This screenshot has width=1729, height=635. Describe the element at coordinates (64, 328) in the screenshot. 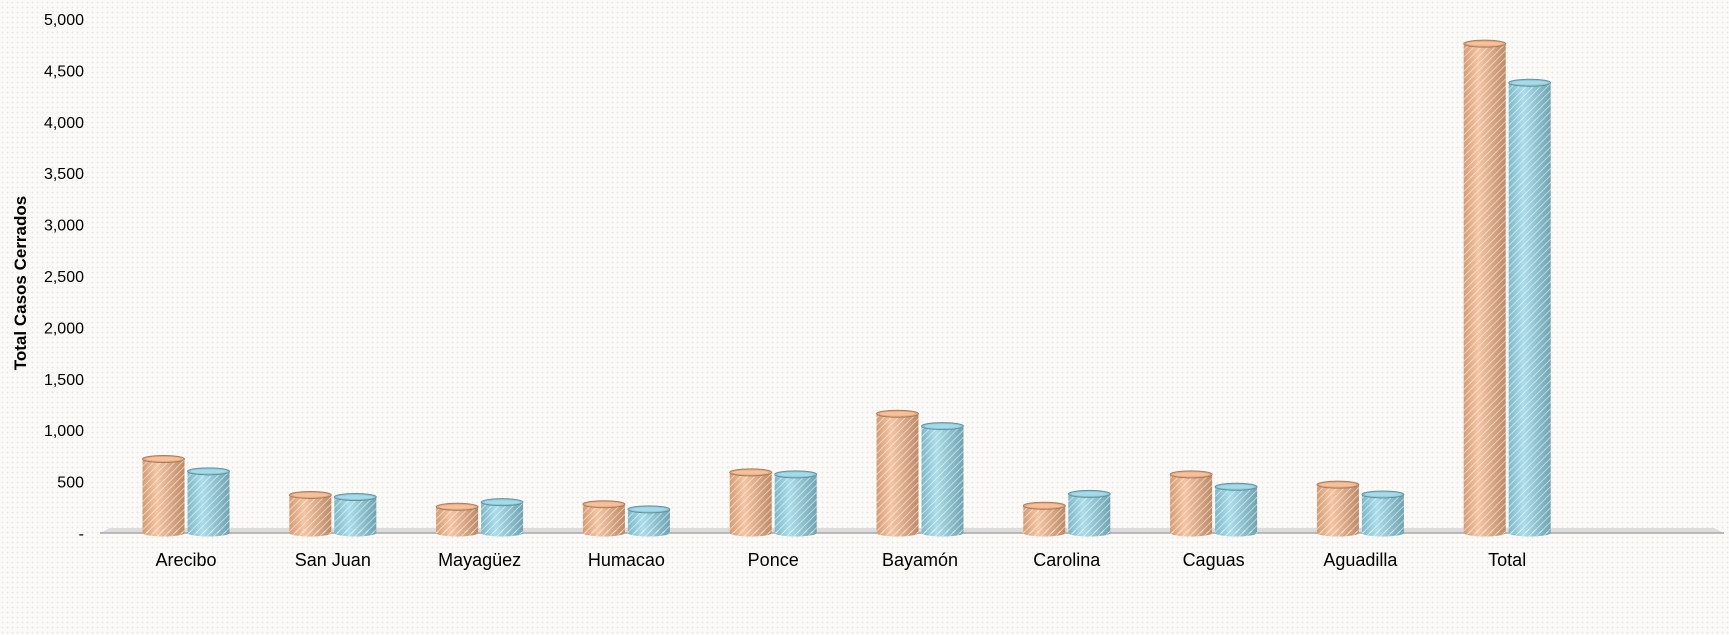

I see `y-tick-label: 2,000` at that location.